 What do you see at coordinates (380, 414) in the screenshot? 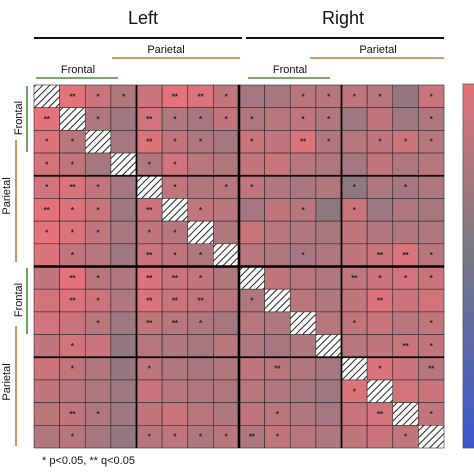
I see `significance-mark-14-13: **` at bounding box center [380, 414].